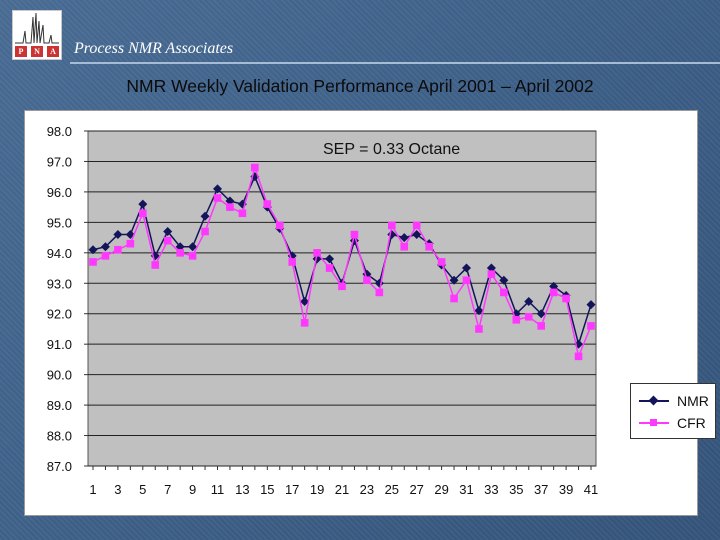 The width and height of the screenshot is (720, 540). What do you see at coordinates (676, 401) in the screenshot?
I see `legend-item-nmr: NMR` at bounding box center [676, 401].